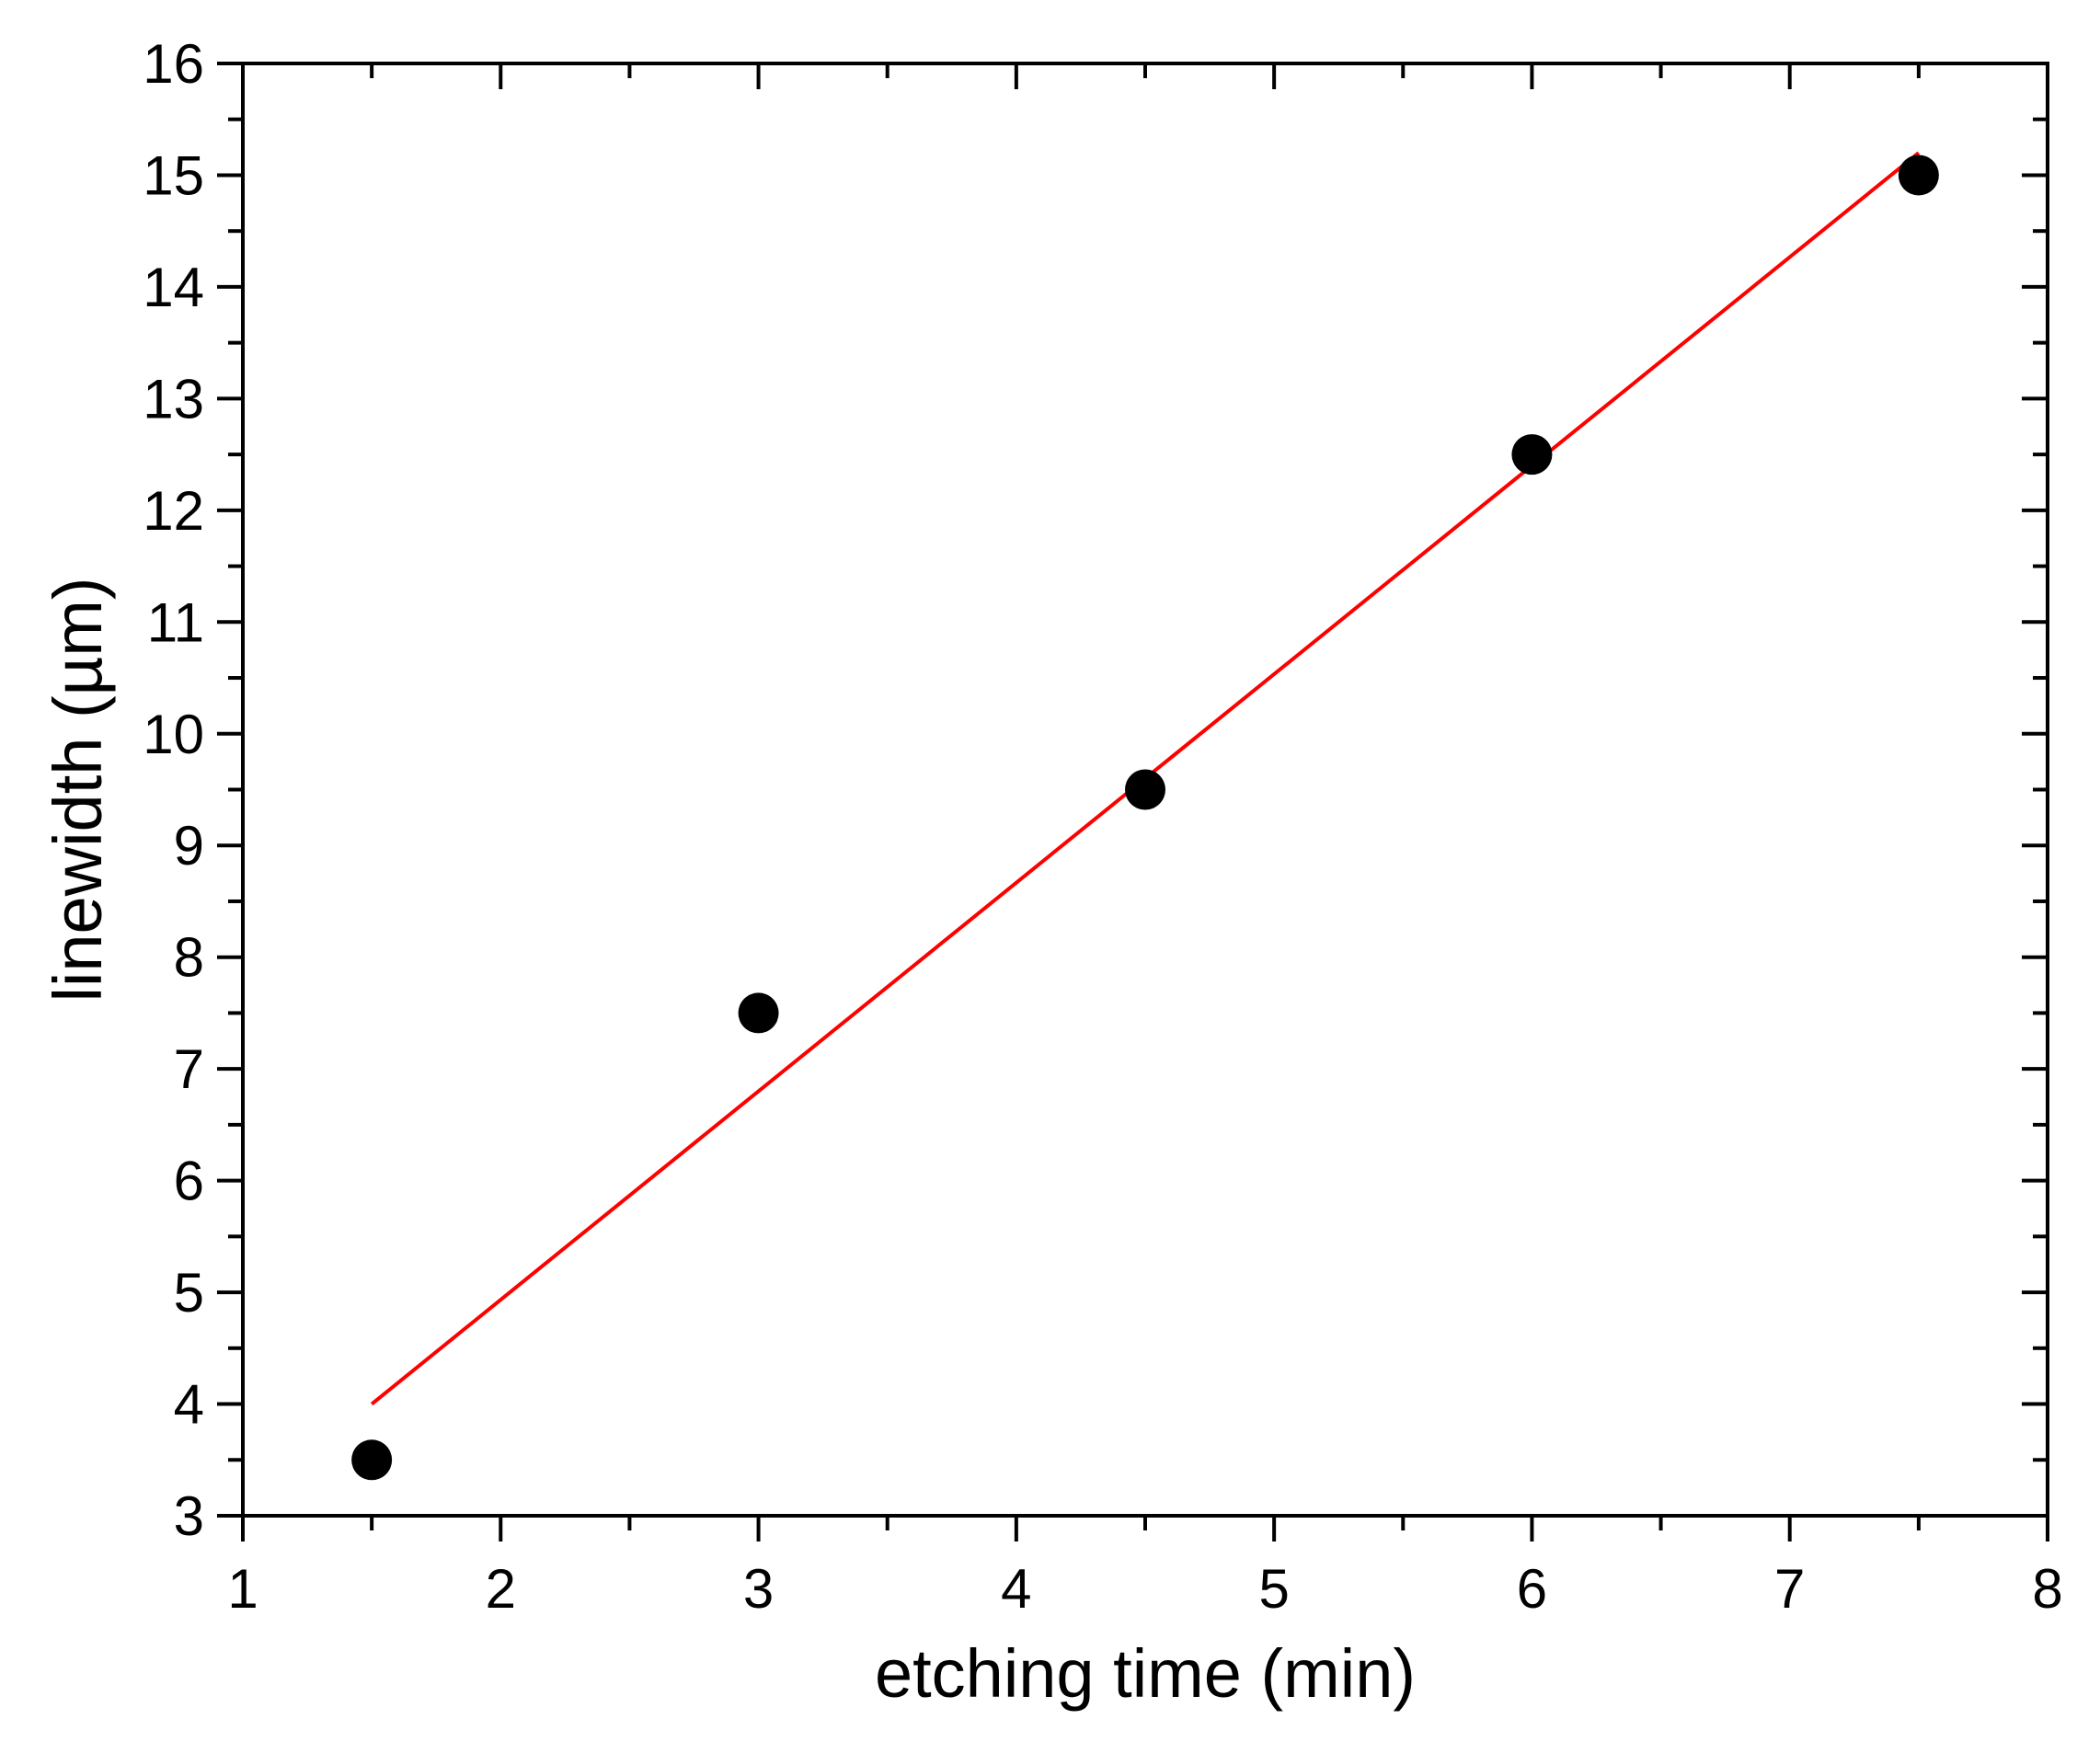 The image size is (2100, 1742). What do you see at coordinates (189, 1293) in the screenshot?
I see `y-tick-label: 5` at bounding box center [189, 1293].